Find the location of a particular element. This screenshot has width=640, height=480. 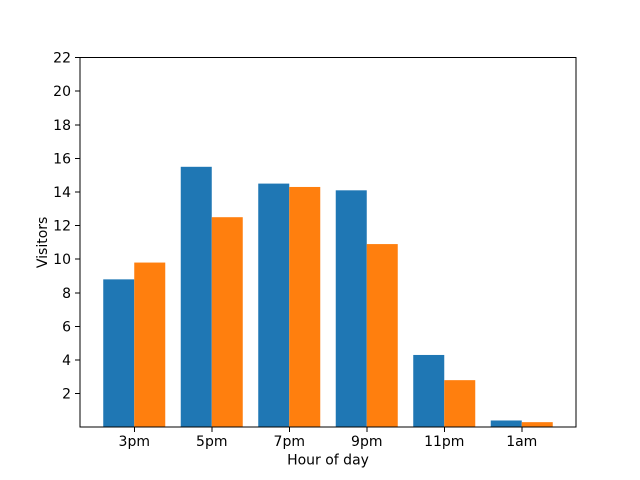

y-tick-label-2: 2 is located at coordinates (66, 395).